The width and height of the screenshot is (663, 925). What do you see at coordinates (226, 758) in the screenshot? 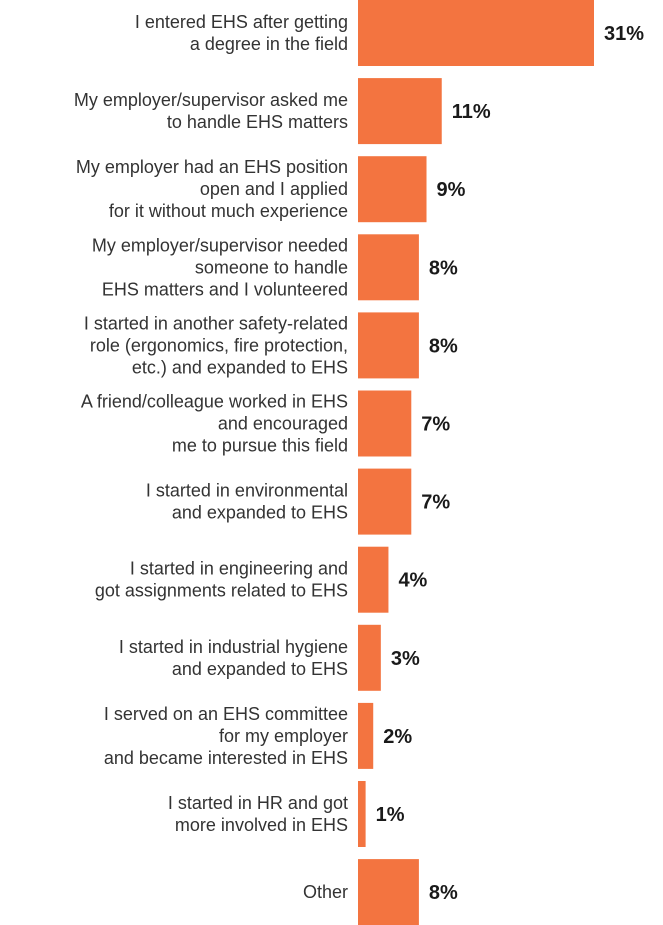
I see `category-label-line: and became interested in EHS` at bounding box center [226, 758].